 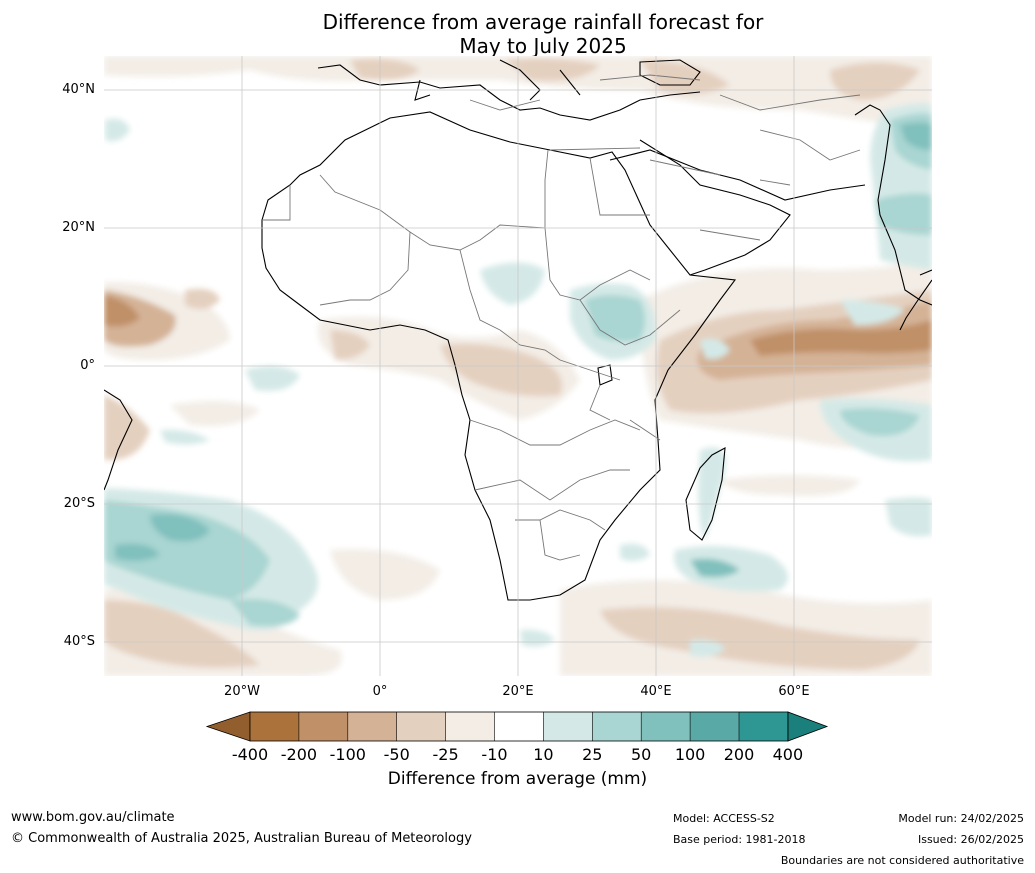 What do you see at coordinates (250, 754) in the screenshot?
I see `colorbar-tick-label: -400` at bounding box center [250, 754].